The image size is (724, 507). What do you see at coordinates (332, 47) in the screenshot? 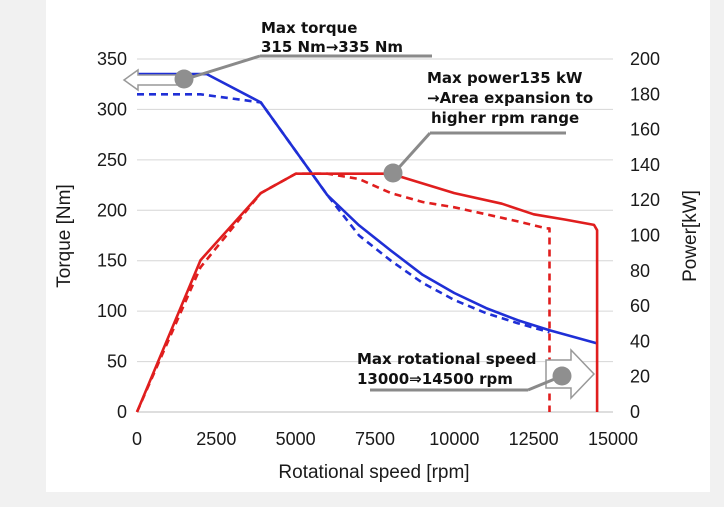
I see `torque-annotation-line2: 315 Nm→335 Nm` at bounding box center [332, 47].